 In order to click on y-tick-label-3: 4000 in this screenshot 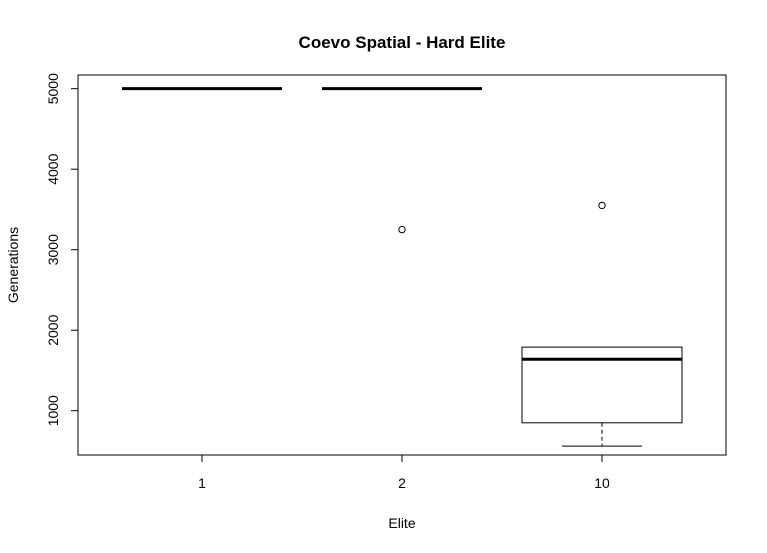, I will do `click(53, 168)`.